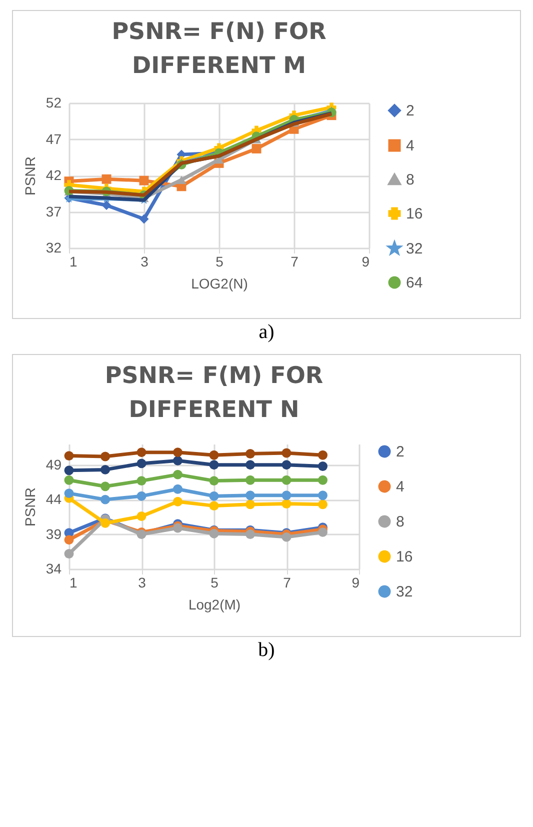  What do you see at coordinates (267, 332) in the screenshot?
I see `text: a)` at bounding box center [267, 332].